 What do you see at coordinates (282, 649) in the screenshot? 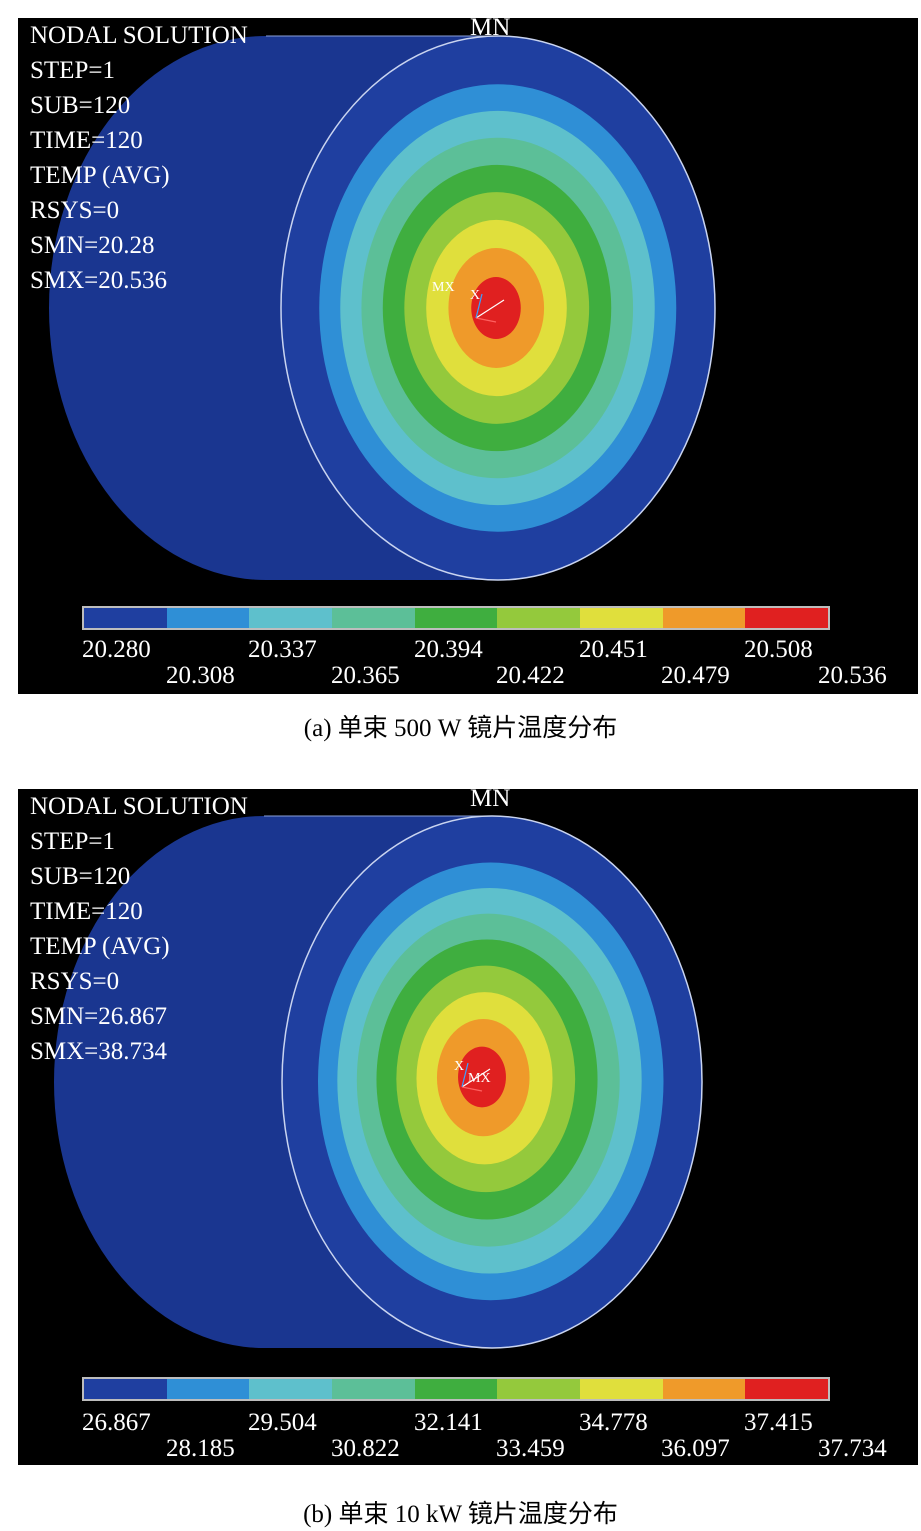
I see `legend-tick: 20.337` at bounding box center [282, 649].